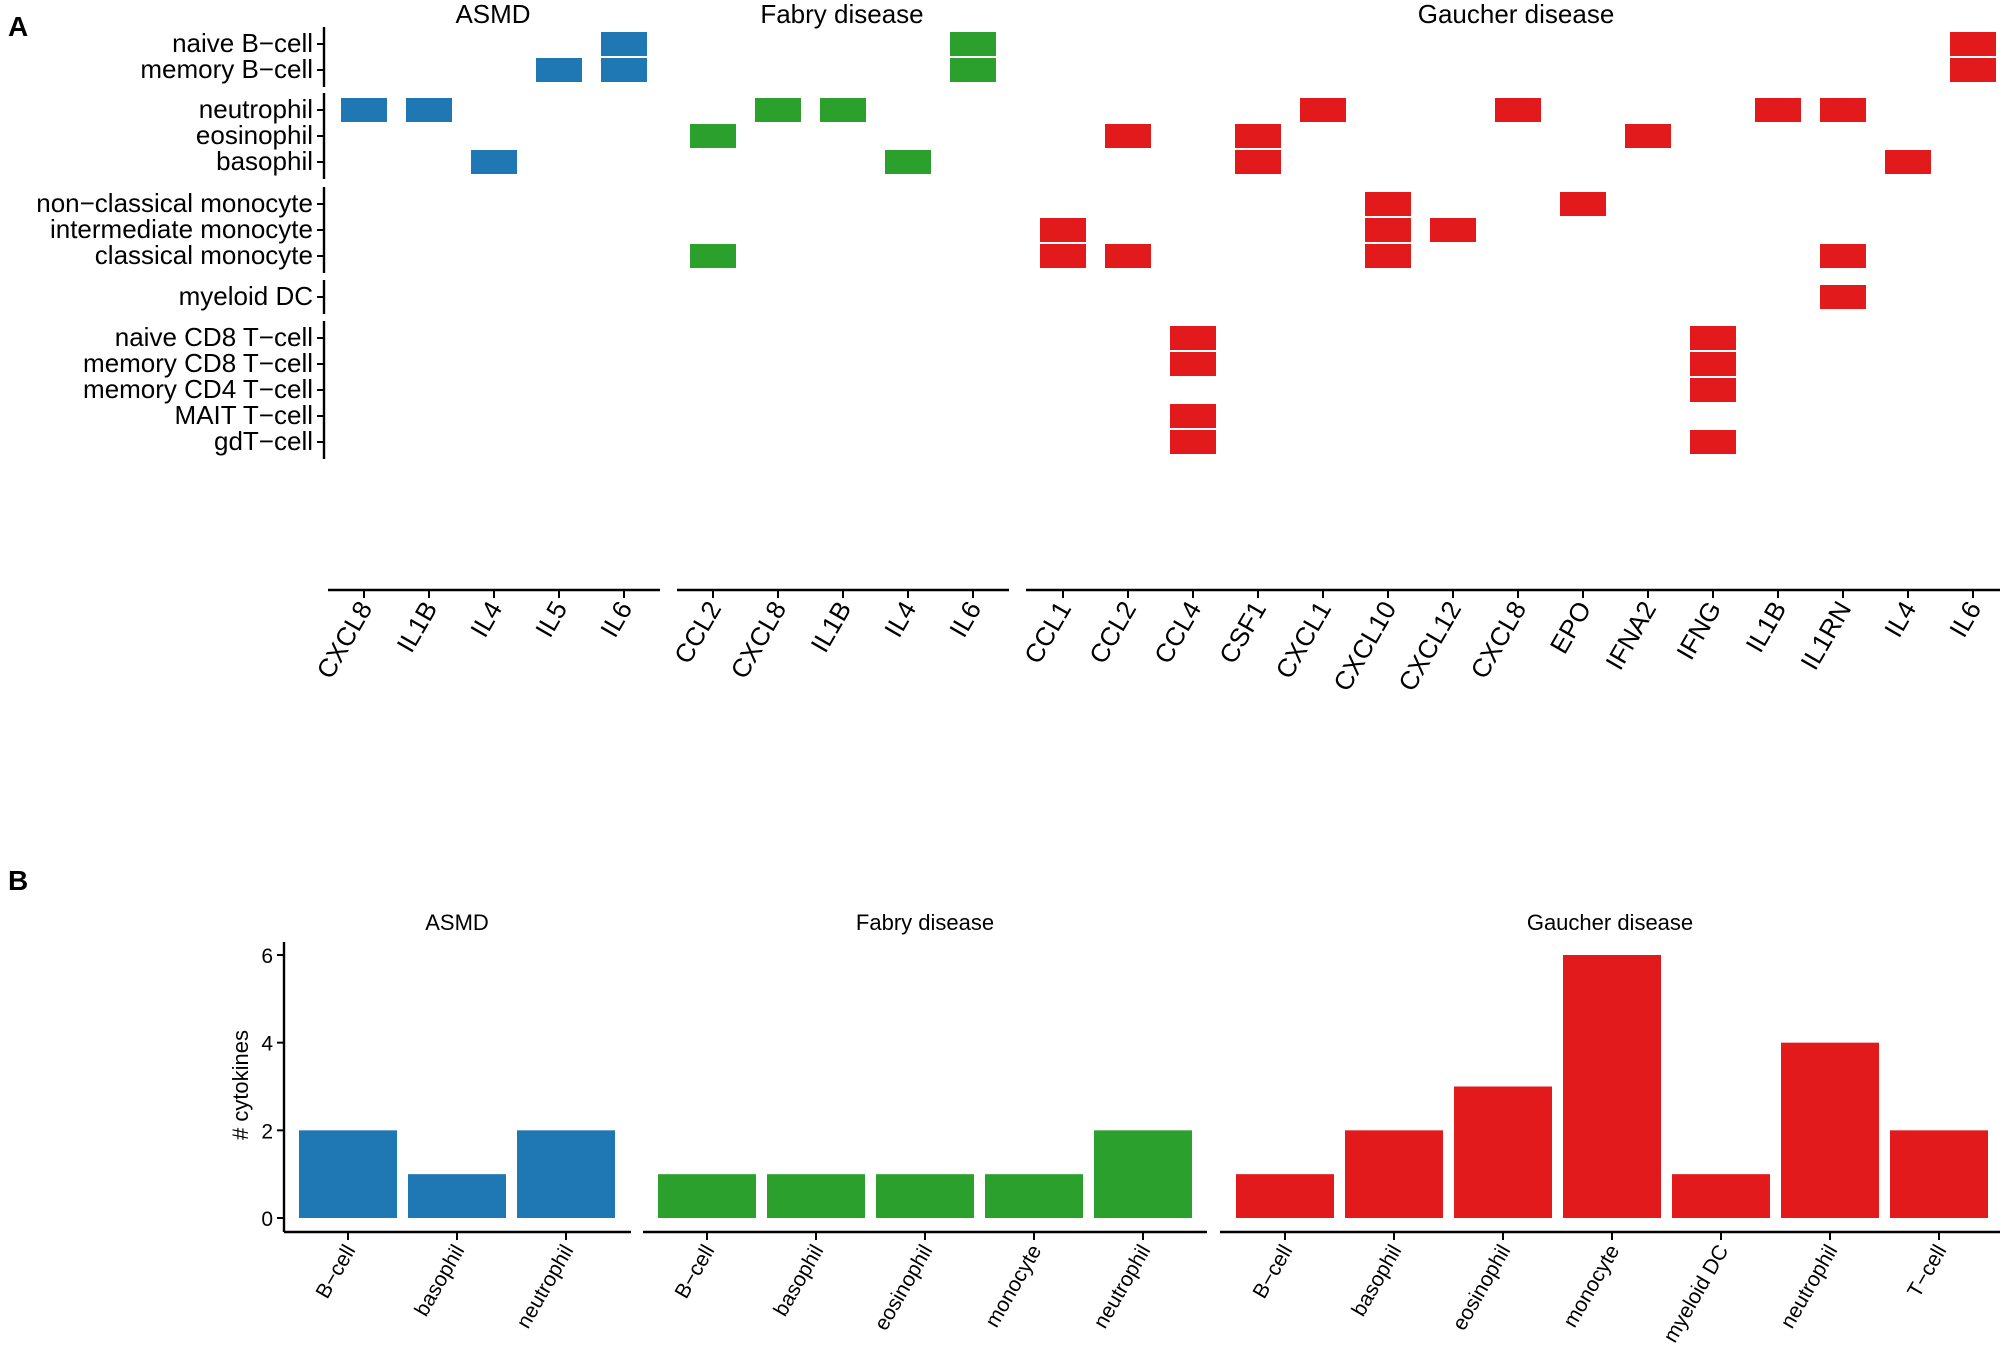  Describe the element at coordinates (181, 229) in the screenshot. I see `row-label-intermediate-monocyte: intermediate monocyte` at that location.